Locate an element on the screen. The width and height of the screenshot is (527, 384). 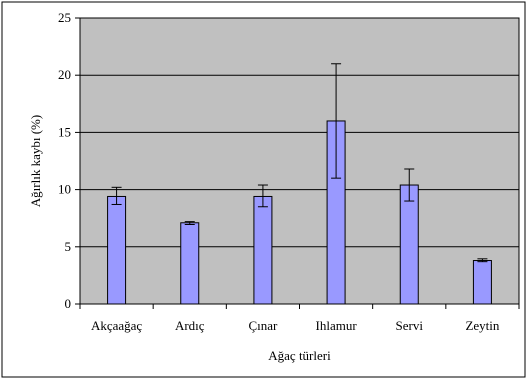
y-tick-label: 0 is located at coordinates (68, 303).